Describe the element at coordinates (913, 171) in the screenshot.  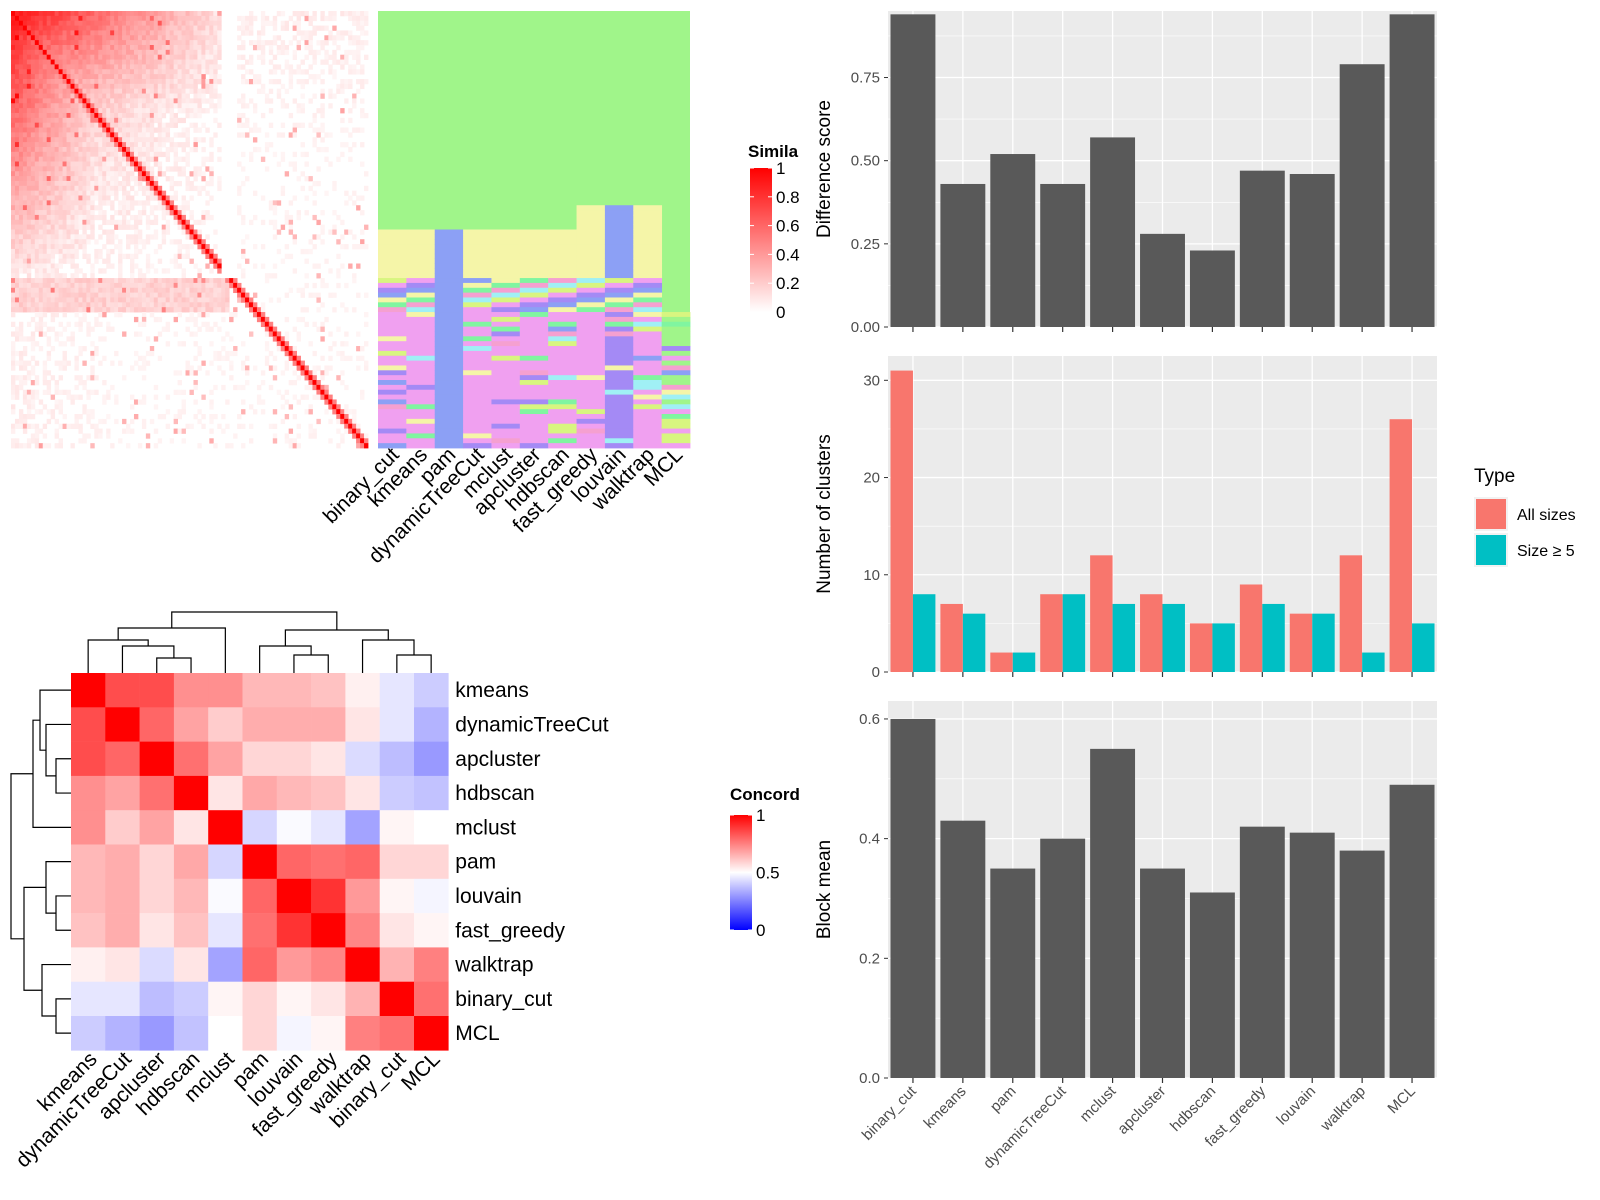
I see `bar` at that location.